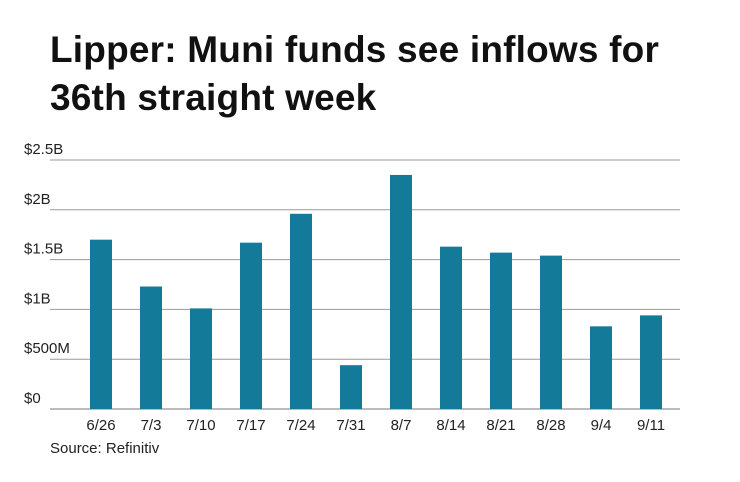  What do you see at coordinates (47, 348) in the screenshot?
I see `y-tick-label: $500M` at bounding box center [47, 348].